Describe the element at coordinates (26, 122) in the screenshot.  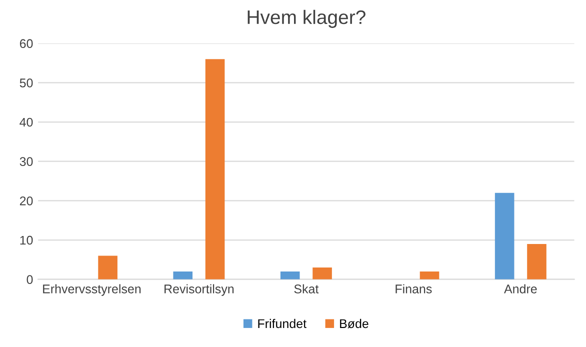
I see `y-tick-label: 40` at that location.